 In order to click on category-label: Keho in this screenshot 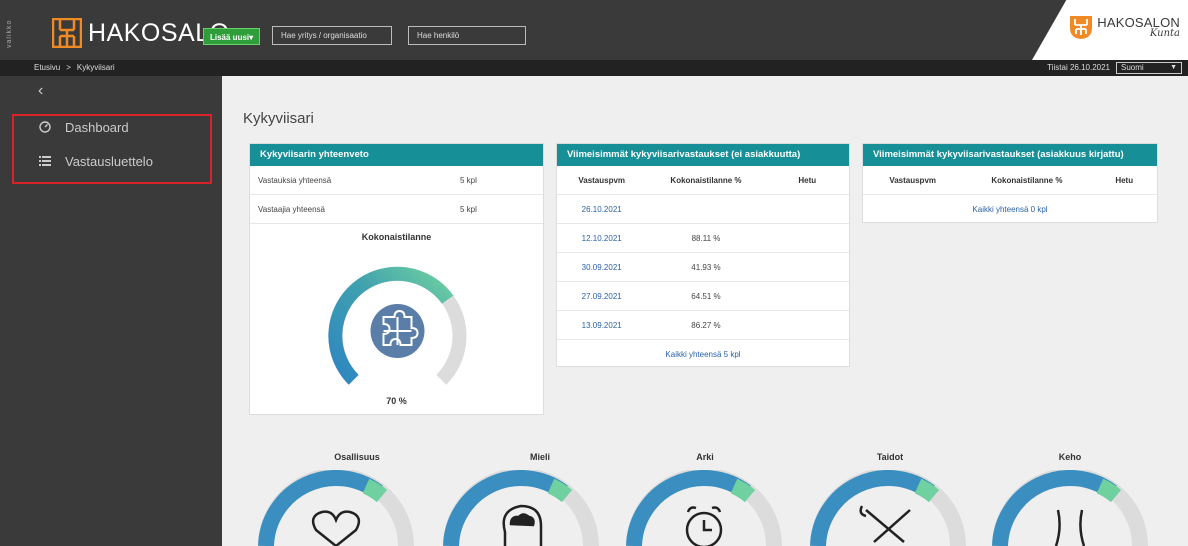, I will do `click(1070, 457)`.